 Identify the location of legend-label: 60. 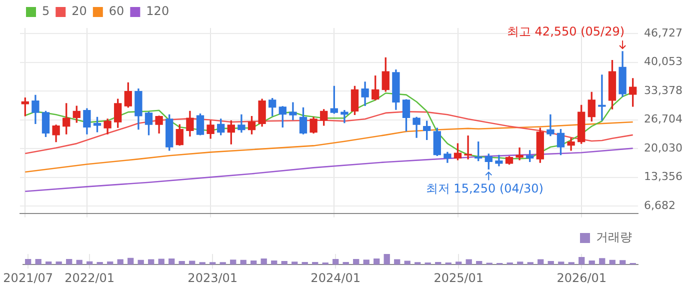
(116, 11).